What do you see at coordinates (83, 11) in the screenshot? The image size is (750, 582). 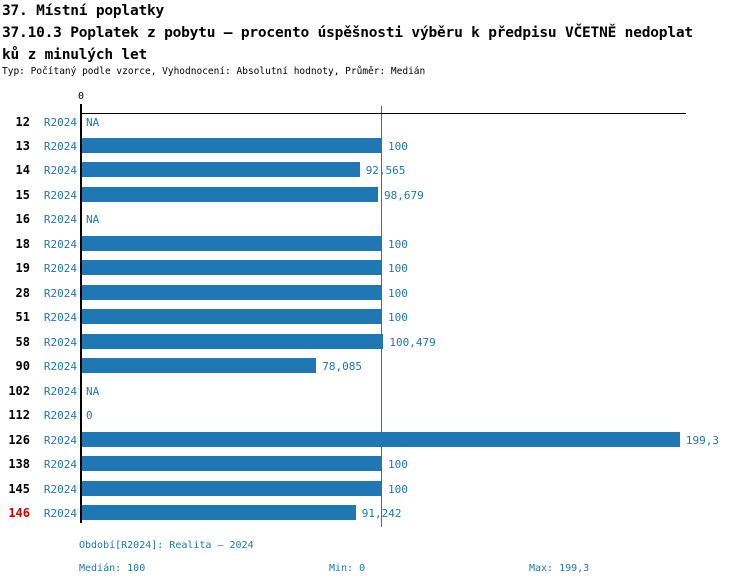 I see `page-title-line1: 37. Místní poplatky` at bounding box center [83, 11].